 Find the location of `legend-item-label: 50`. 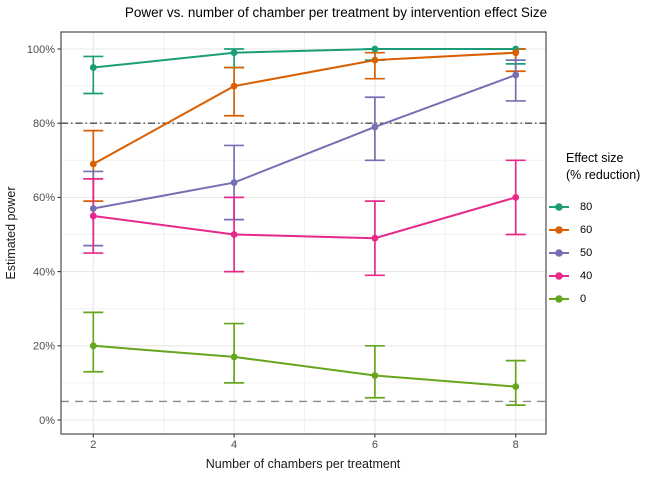

legend-item-label: 50 is located at coordinates (586, 252).